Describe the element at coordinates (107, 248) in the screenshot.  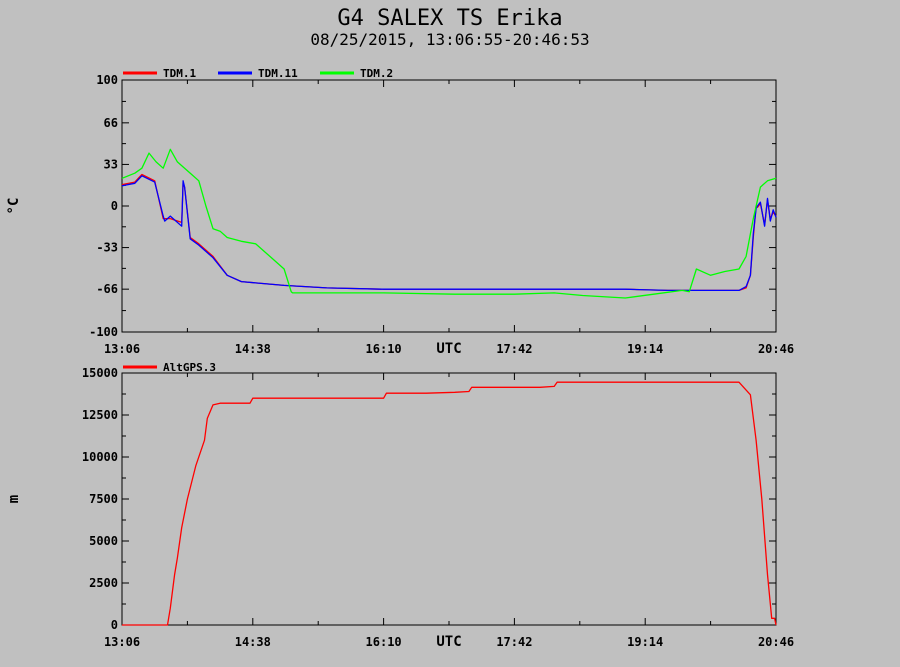
I see `y-tick-label: -33` at that location.